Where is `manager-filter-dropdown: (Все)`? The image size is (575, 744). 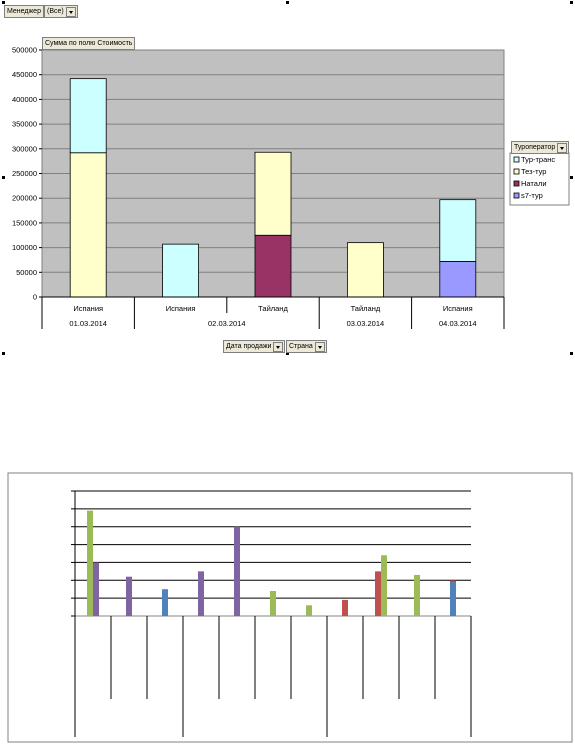 manager-filter-dropdown: (Все) is located at coordinates (61, 11).